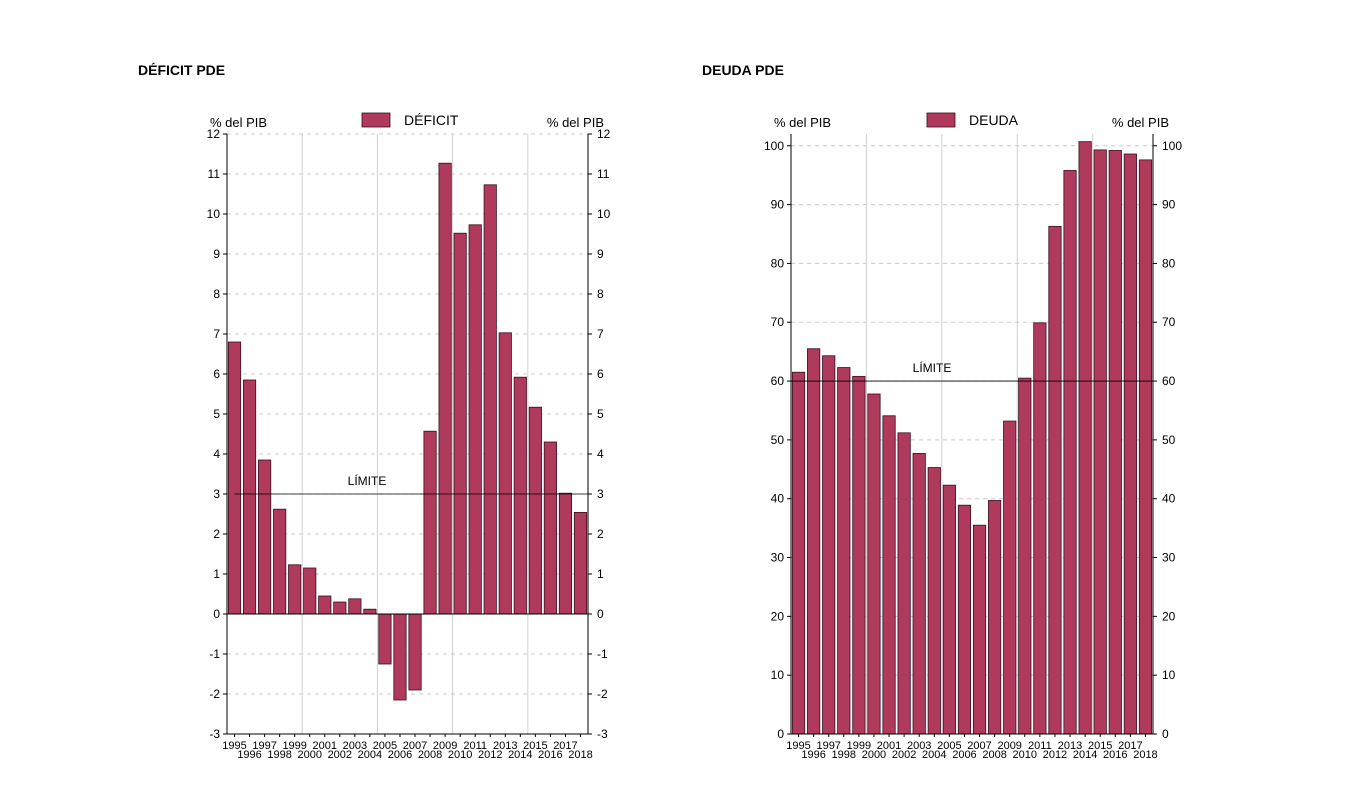 This screenshot has width=1366, height=787. I want to click on deficit-xtick-label: 2008, so click(430, 755).